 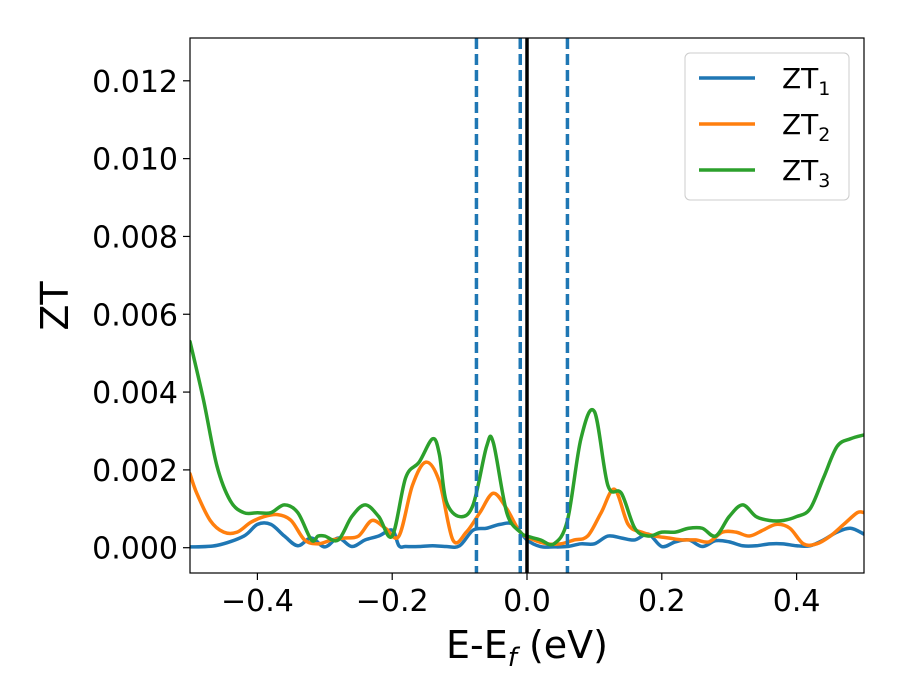 What do you see at coordinates (135, 471) in the screenshot?
I see `y-tick-label: 0.002` at bounding box center [135, 471].